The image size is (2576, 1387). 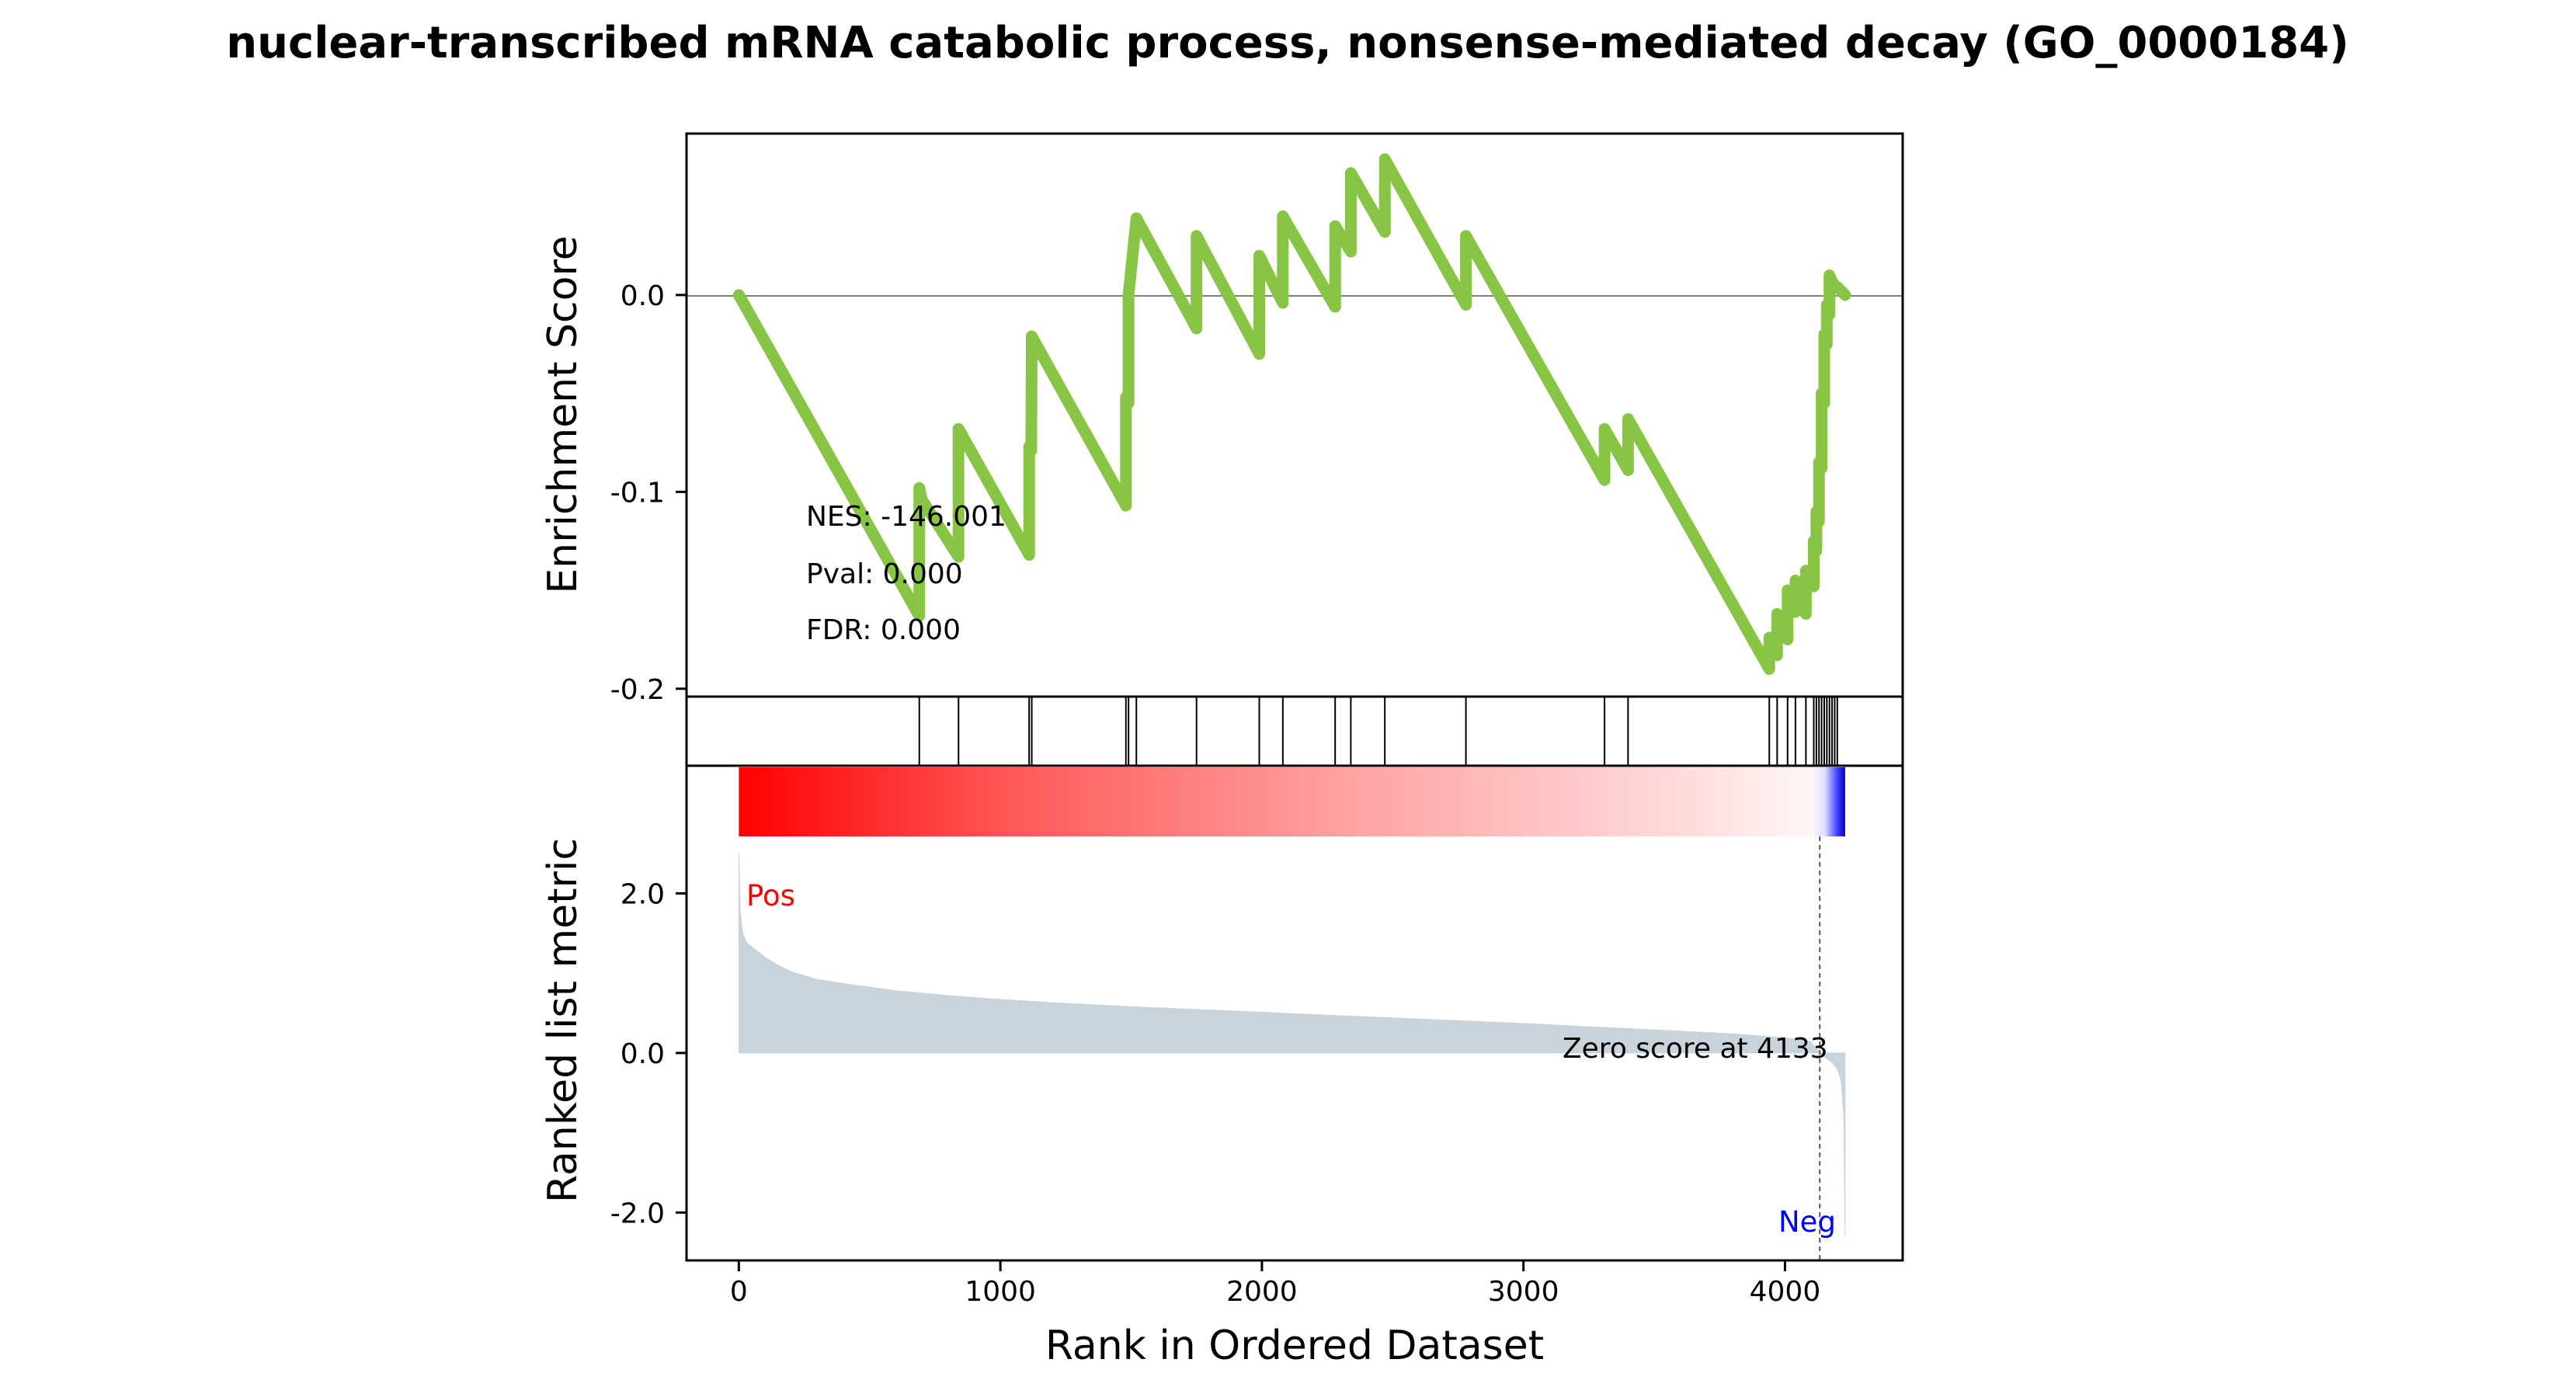 What do you see at coordinates (637, 493) in the screenshot?
I see `es-y-tick-label: -0.1` at bounding box center [637, 493].